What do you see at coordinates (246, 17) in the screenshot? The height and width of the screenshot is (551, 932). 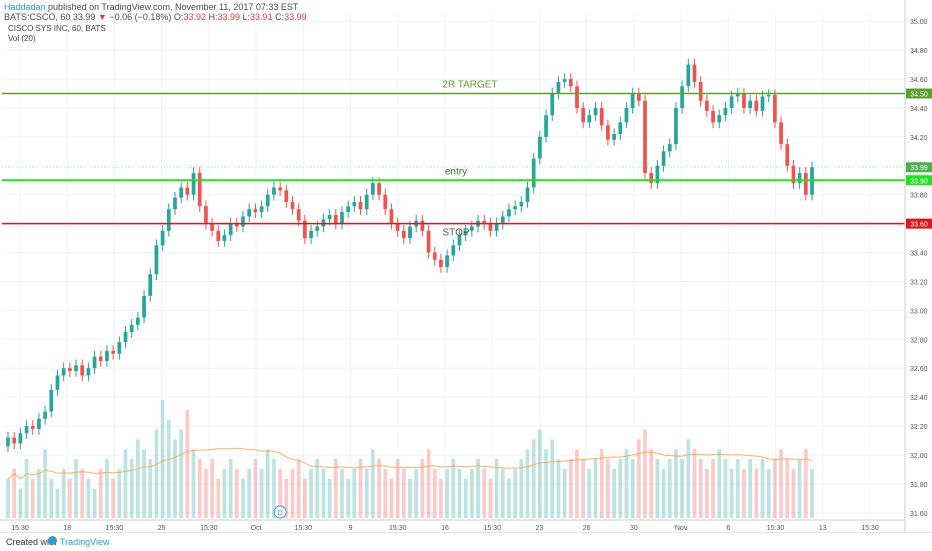 I see `low-label: L:` at bounding box center [246, 17].